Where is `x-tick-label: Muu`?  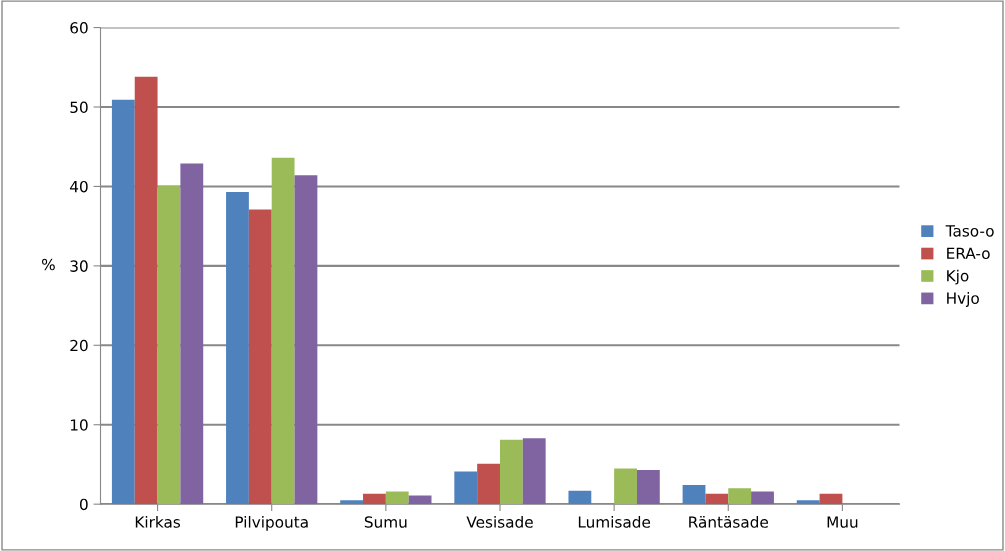
x-tick-label: Muu is located at coordinates (842, 522).